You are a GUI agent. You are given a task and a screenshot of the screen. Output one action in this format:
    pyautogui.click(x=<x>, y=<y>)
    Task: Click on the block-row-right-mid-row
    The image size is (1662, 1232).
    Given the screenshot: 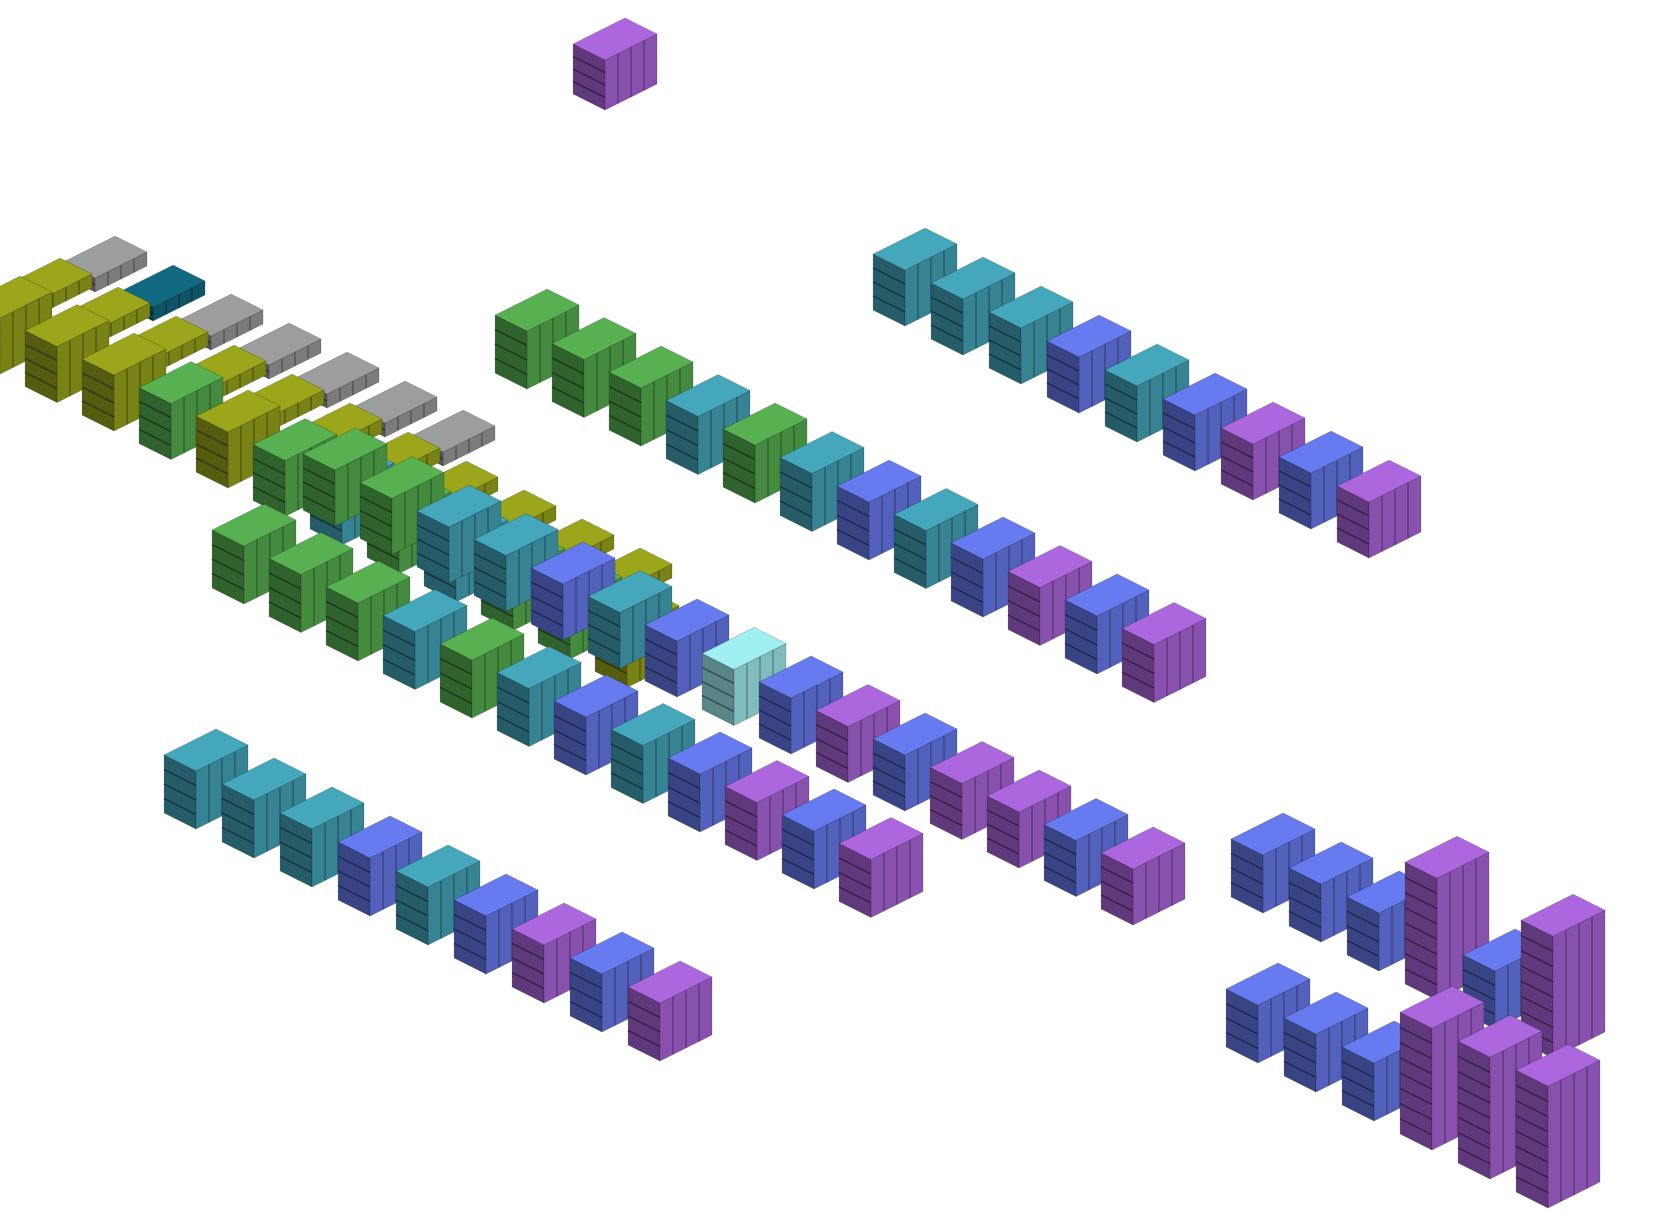 What is the action you would take?
    pyautogui.click(x=1418, y=935)
    